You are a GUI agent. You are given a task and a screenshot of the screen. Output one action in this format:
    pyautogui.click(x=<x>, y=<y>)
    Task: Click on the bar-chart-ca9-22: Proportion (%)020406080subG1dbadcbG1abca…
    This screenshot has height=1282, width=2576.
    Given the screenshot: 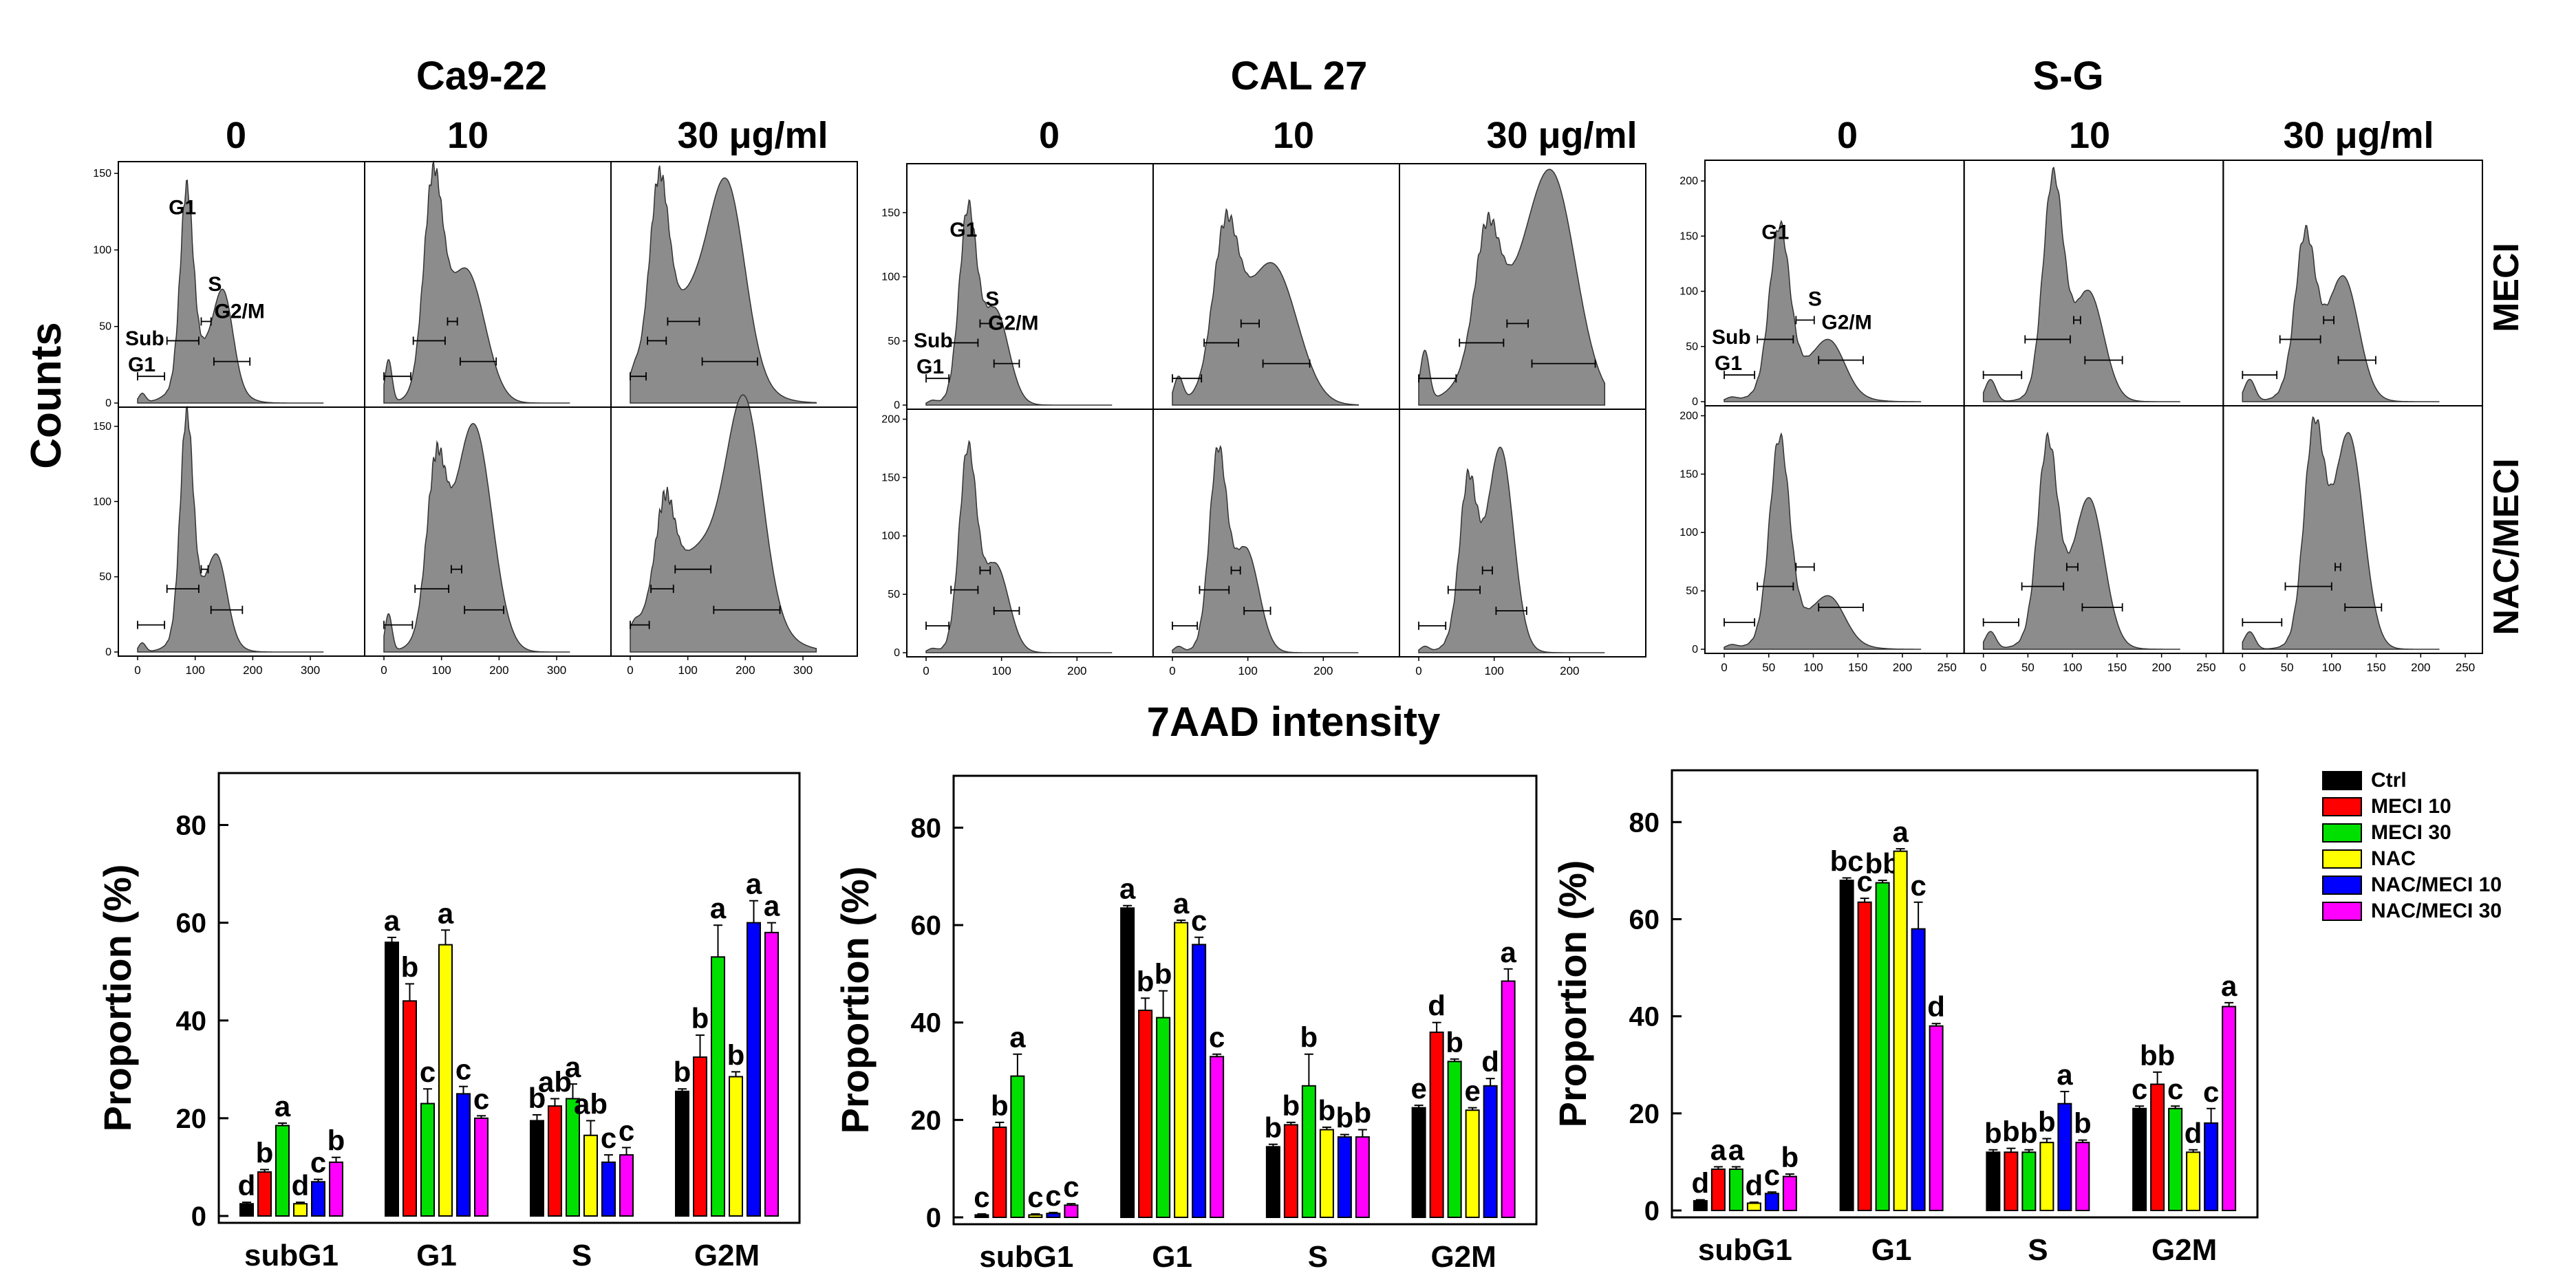 What is the action you would take?
    pyautogui.click(x=448, y=1022)
    